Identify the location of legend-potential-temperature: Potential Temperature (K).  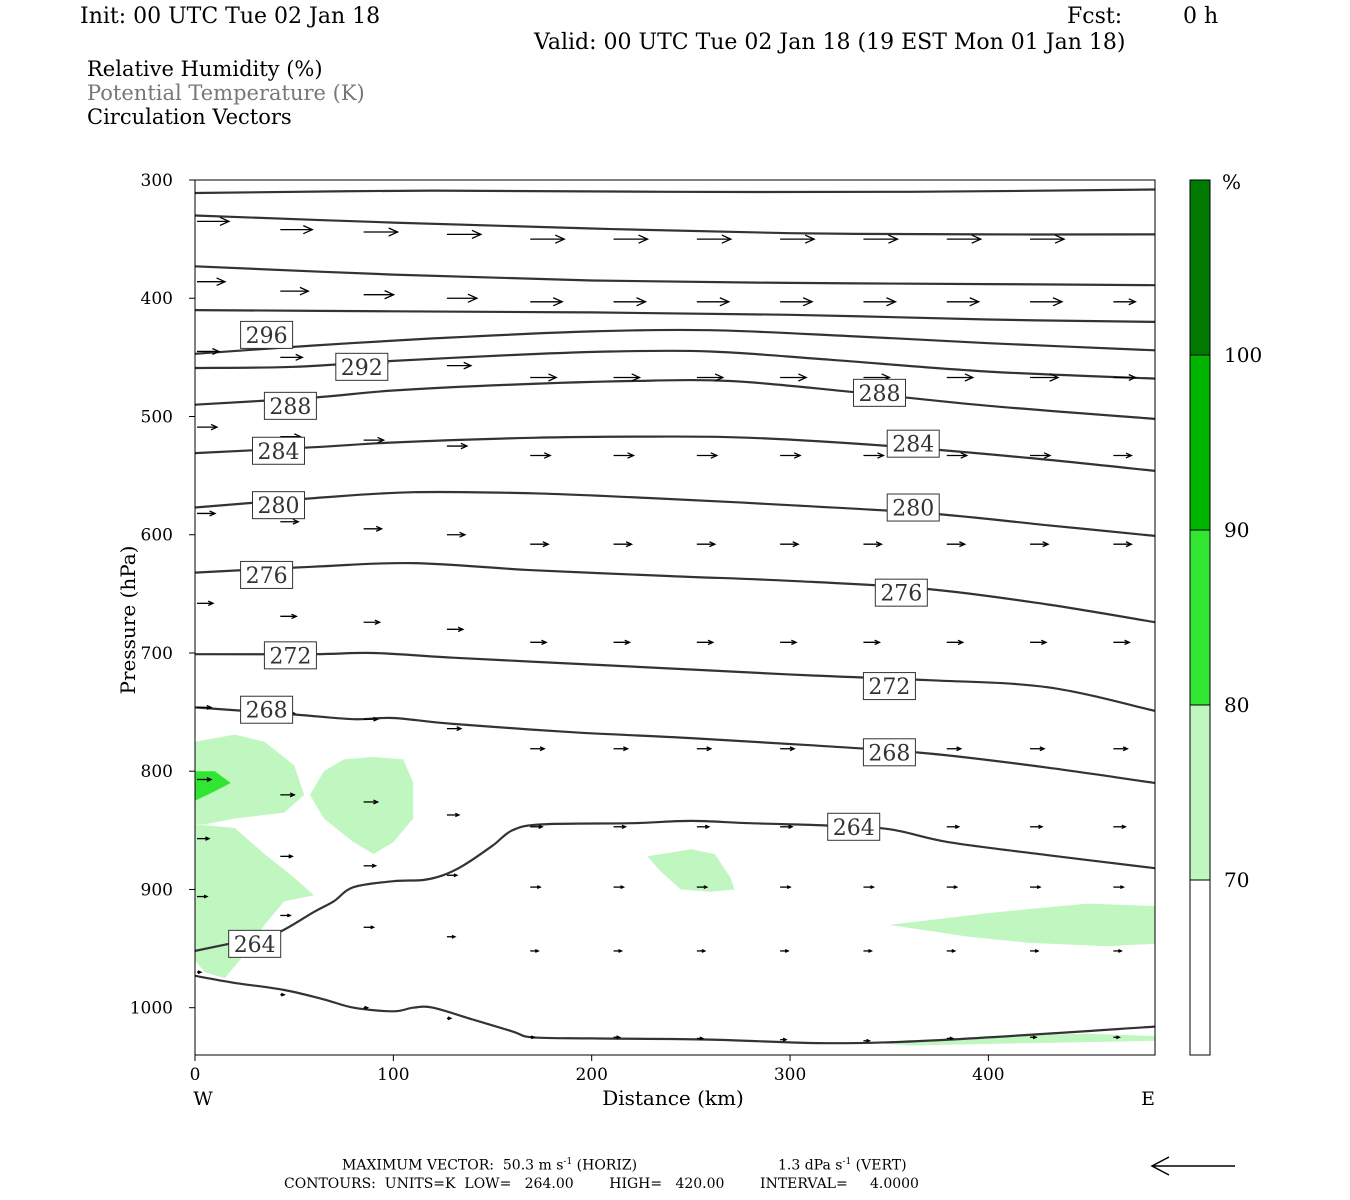
(226, 93).